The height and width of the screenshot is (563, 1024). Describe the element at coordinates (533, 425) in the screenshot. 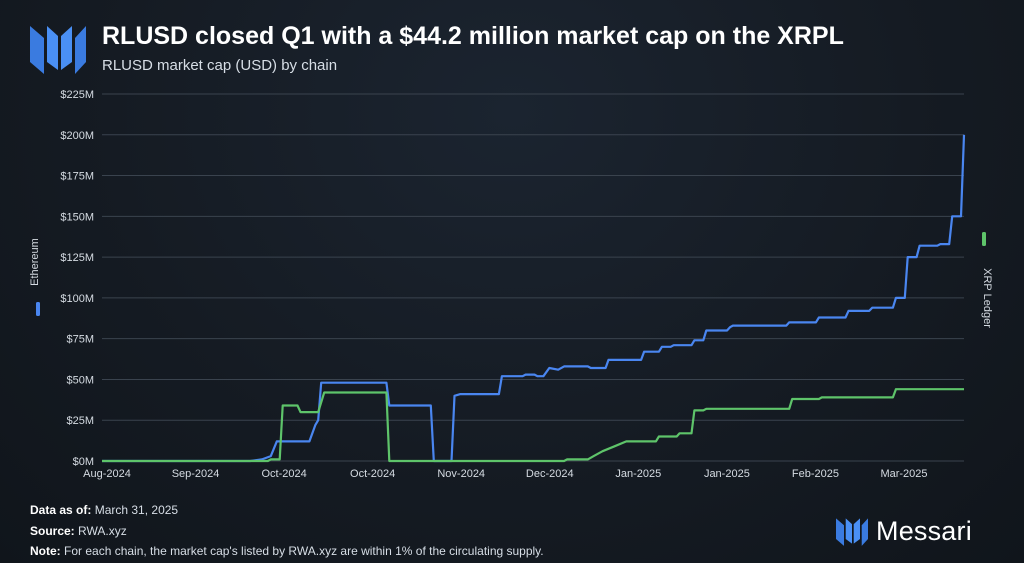

I see `xrp-ledger-series-line` at that location.